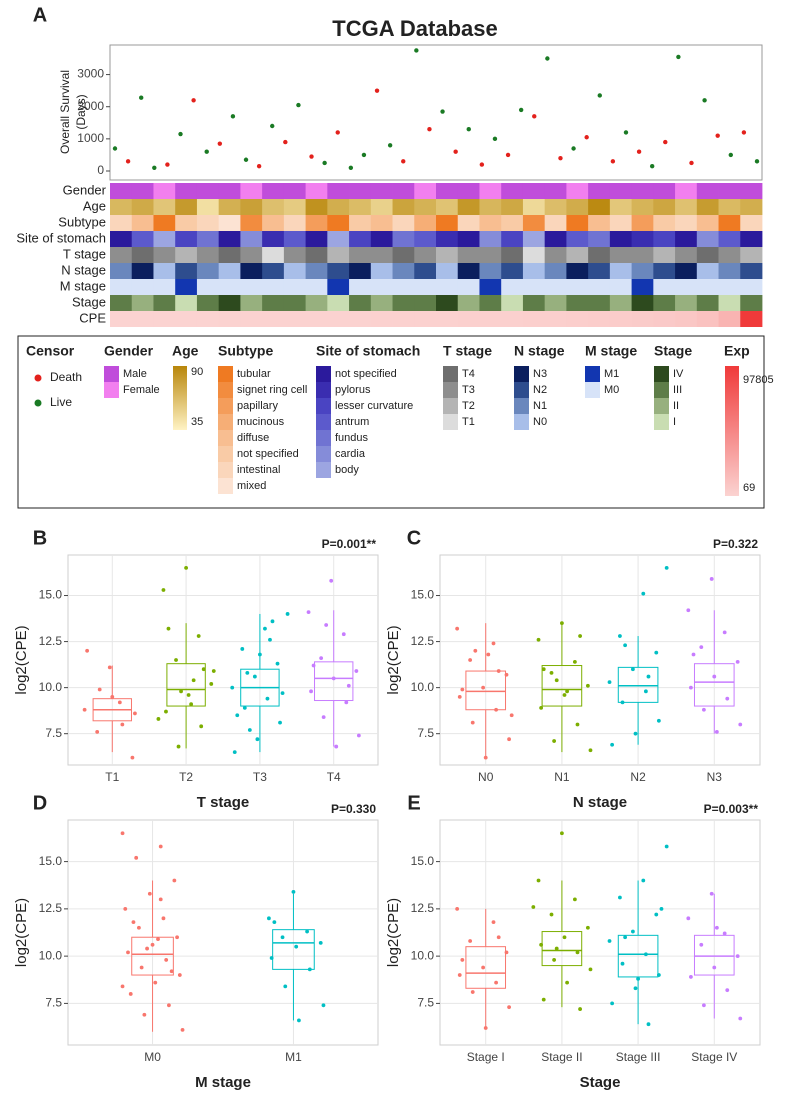 This screenshot has width=789, height=1116. What do you see at coordinates (423, 641) in the screenshot?
I see `y-tick-label: 12.5` at bounding box center [423, 641].